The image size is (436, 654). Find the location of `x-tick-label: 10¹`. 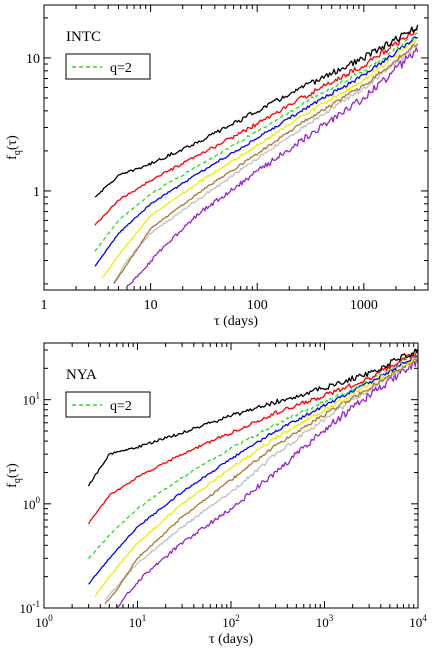

x-tick-label: 10¹ is located at coordinates (138, 621).